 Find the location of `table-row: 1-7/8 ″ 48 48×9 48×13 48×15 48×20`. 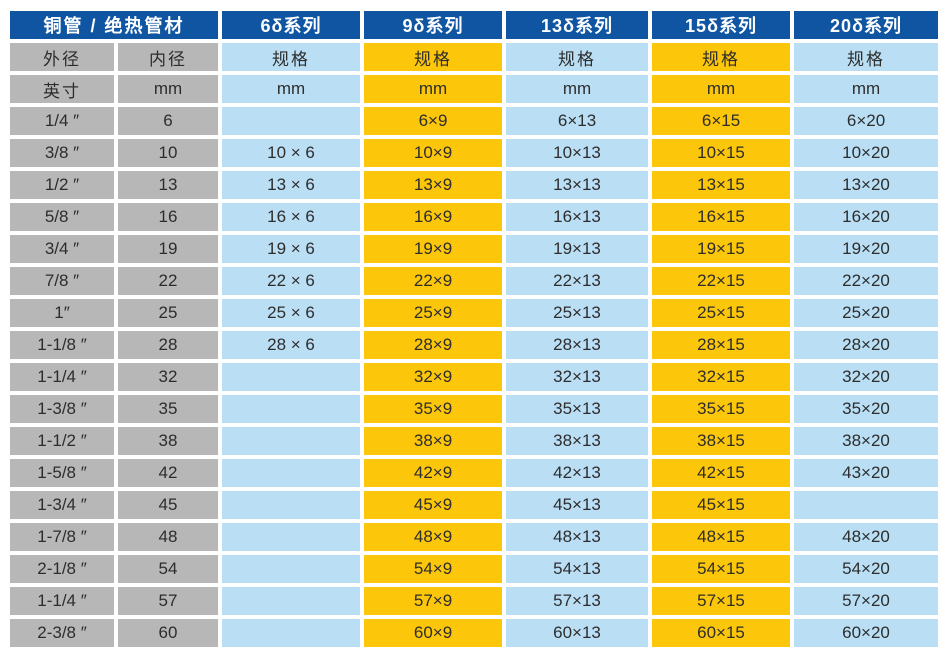

table-row: 1-7/8 ″ 48 48×9 48×13 48×15 48×20 is located at coordinates (474, 537).